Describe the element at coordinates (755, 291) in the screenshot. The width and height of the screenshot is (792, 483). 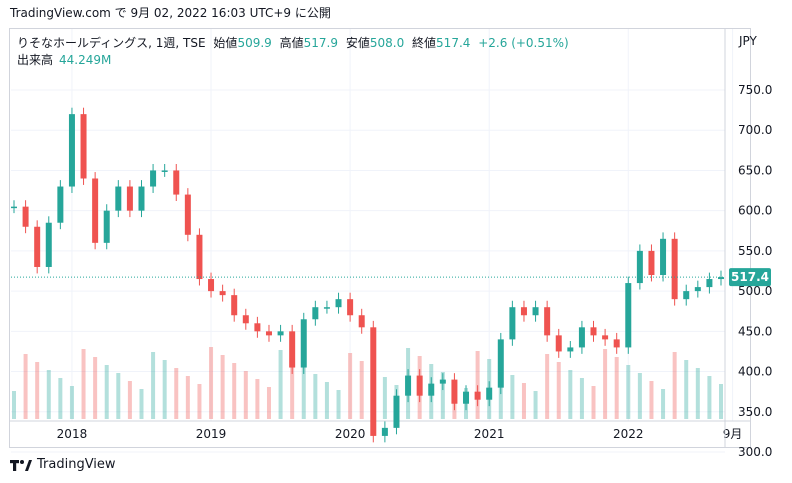
I see `y-tick-label: 500.0` at that location.